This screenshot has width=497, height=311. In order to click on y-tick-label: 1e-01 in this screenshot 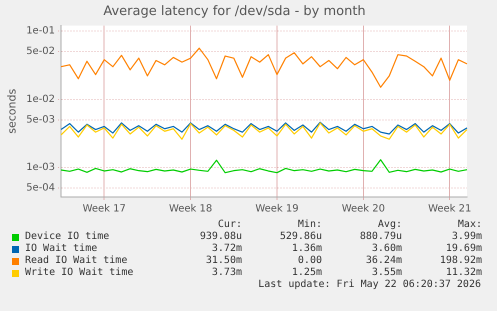, I will do `click(41, 31)`.